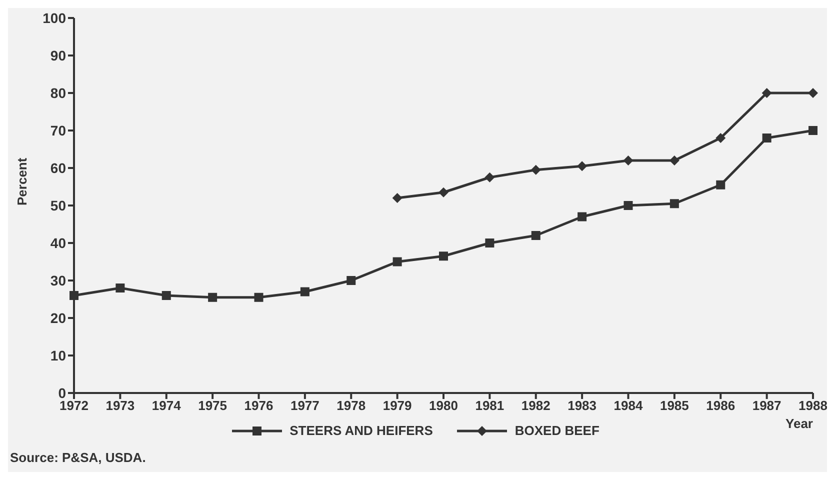 The image size is (835, 480). I want to click on x-tick-label: 1972, so click(74, 406).